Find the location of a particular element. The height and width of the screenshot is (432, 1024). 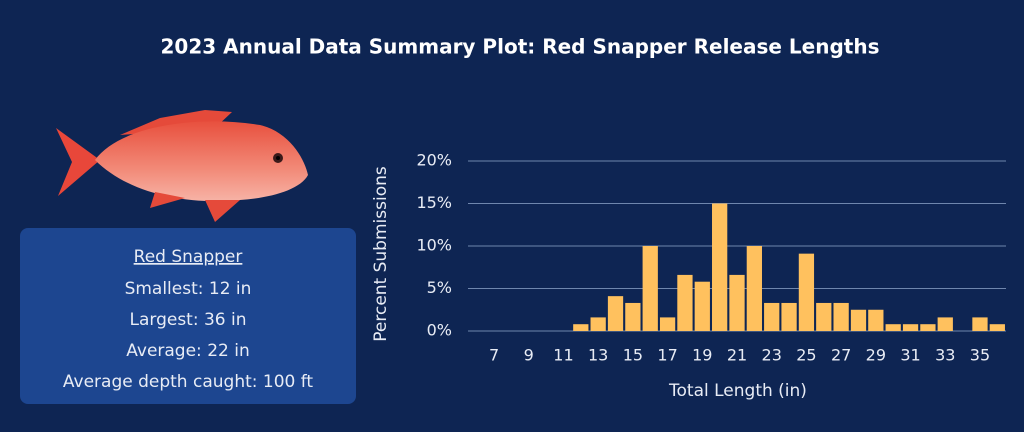

info-panel is located at coordinates (188, 316).